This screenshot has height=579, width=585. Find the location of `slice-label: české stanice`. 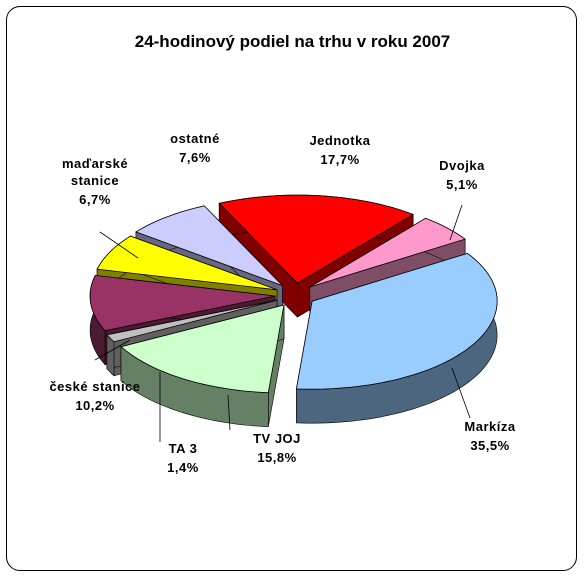

slice-label: české stanice is located at coordinates (95, 386).